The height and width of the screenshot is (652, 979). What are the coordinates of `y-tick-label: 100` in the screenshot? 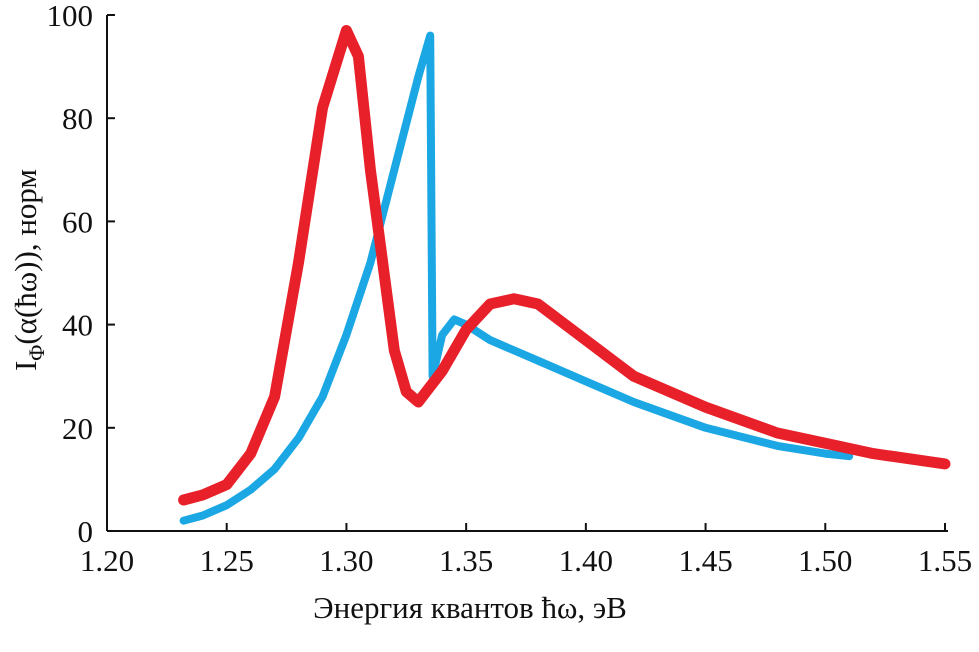 It's located at (70, 16).